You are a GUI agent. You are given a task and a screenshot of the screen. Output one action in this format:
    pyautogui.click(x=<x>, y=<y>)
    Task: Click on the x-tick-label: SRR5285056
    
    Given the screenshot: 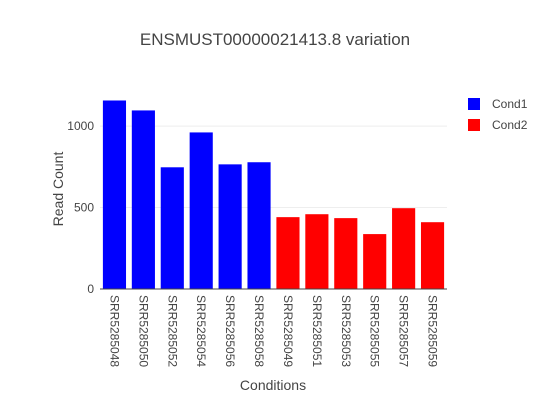 What is the action you would take?
    pyautogui.click(x=230, y=331)
    